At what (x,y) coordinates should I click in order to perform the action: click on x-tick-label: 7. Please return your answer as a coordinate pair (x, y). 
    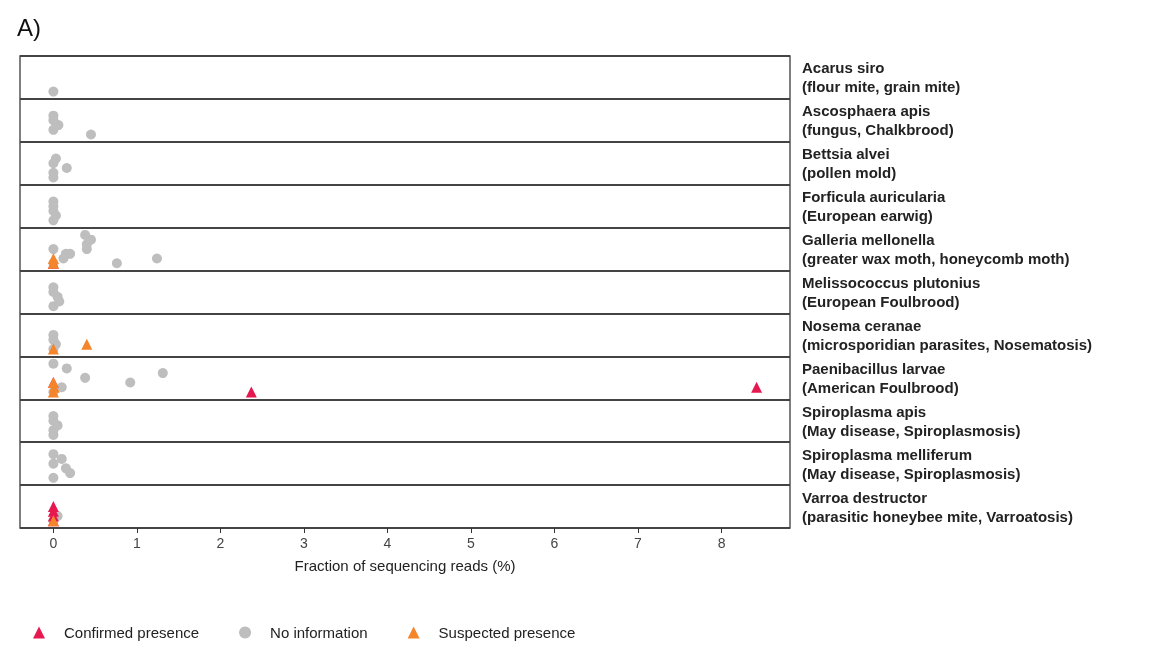
    Looking at the image, I should click on (638, 543).